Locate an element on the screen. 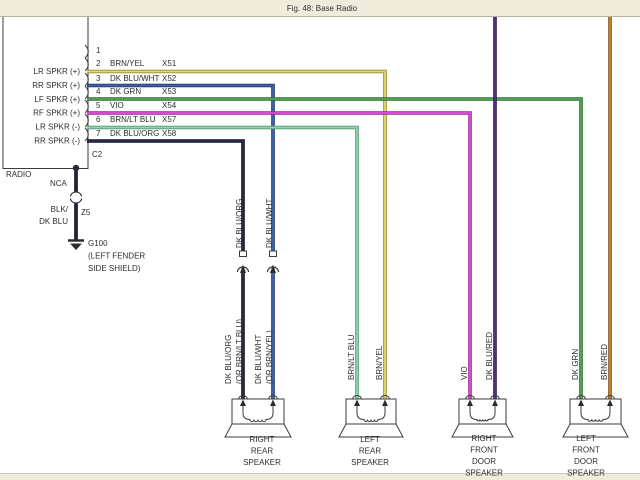  ground-symbol-arrow is located at coordinates (76, 246).